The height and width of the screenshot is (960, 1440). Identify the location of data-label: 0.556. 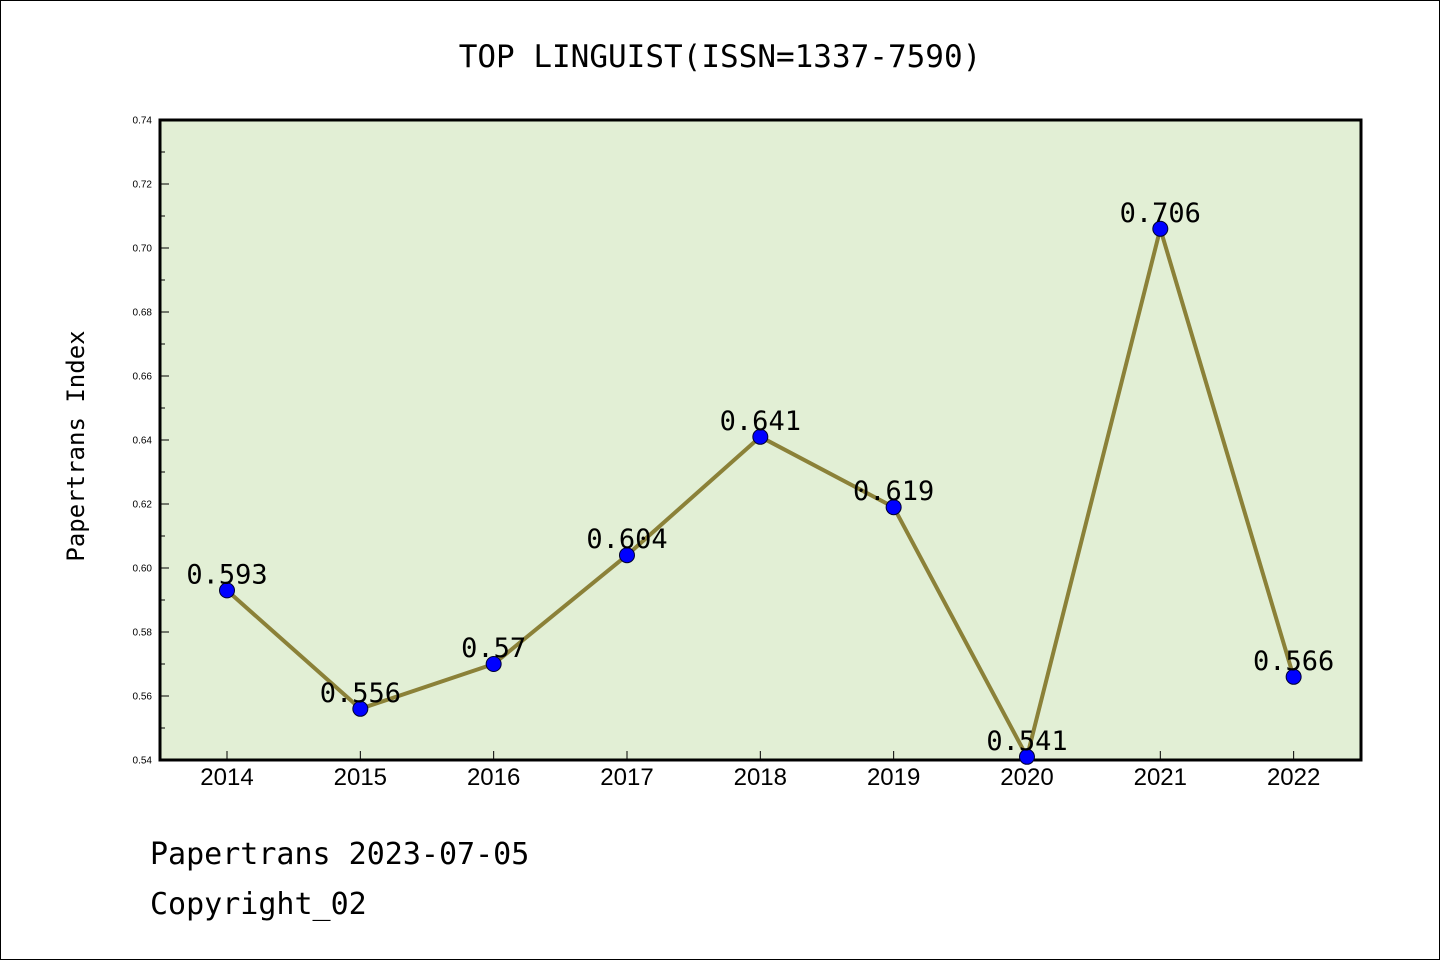
(360, 693).